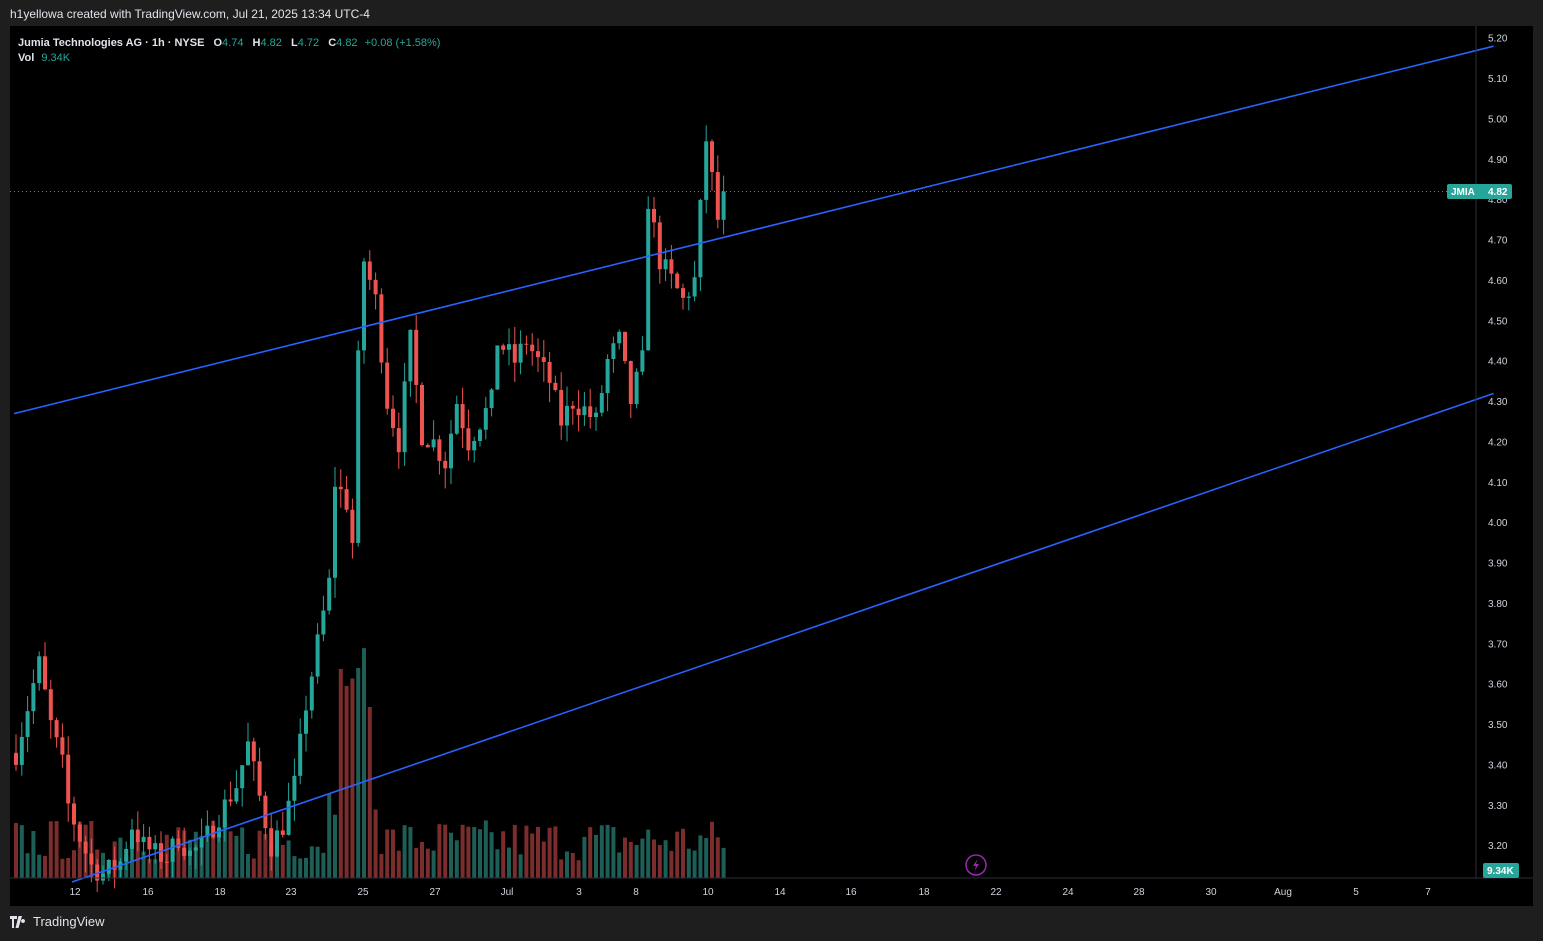 This screenshot has width=1543, height=941. What do you see at coordinates (75, 892) in the screenshot?
I see `time-tick-label: 12` at bounding box center [75, 892].